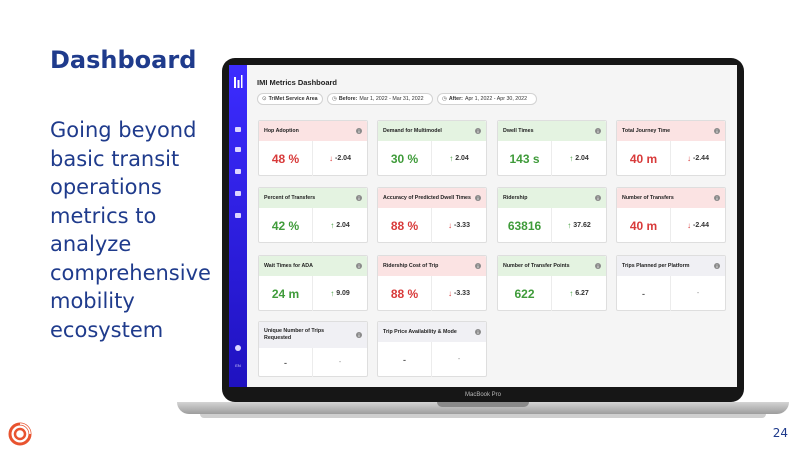 This screenshot has width=800, height=450. What do you see at coordinates (525, 158) in the screenshot?
I see `metric-value: 143 s` at bounding box center [525, 158].